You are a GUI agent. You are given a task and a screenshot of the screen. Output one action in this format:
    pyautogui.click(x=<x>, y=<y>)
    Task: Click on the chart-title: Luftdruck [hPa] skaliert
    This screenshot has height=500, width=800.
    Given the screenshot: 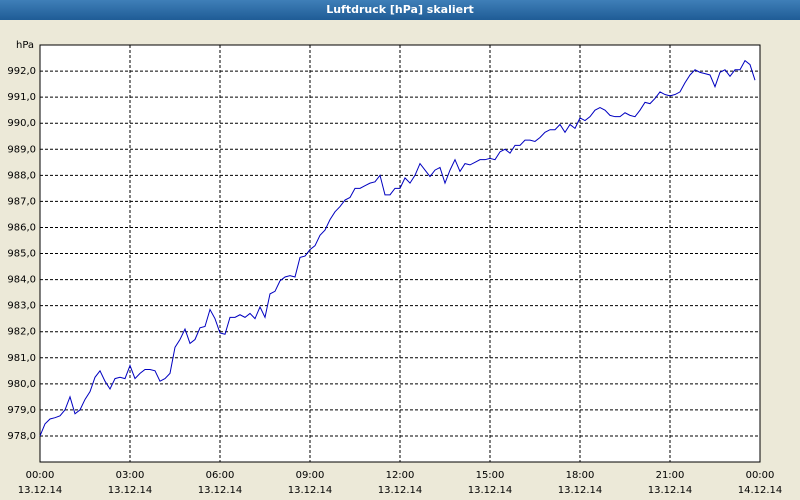 What is the action you would take?
    pyautogui.click(x=400, y=9)
    